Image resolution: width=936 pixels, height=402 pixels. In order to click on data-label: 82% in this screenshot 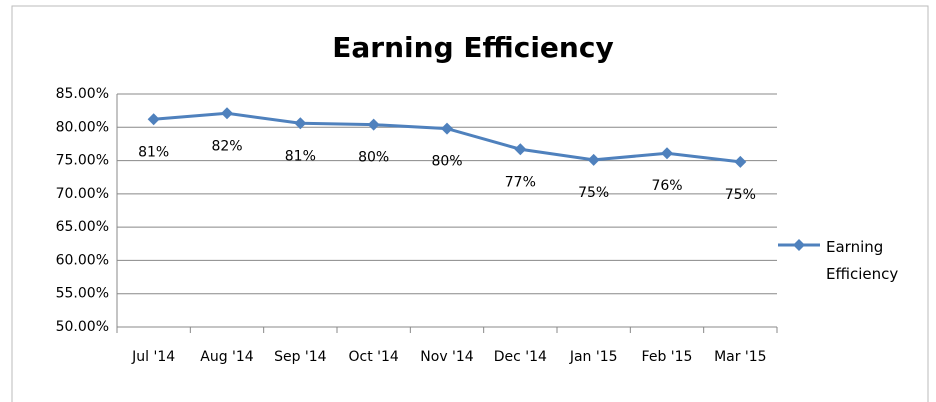, I will do `click(226, 146)`.